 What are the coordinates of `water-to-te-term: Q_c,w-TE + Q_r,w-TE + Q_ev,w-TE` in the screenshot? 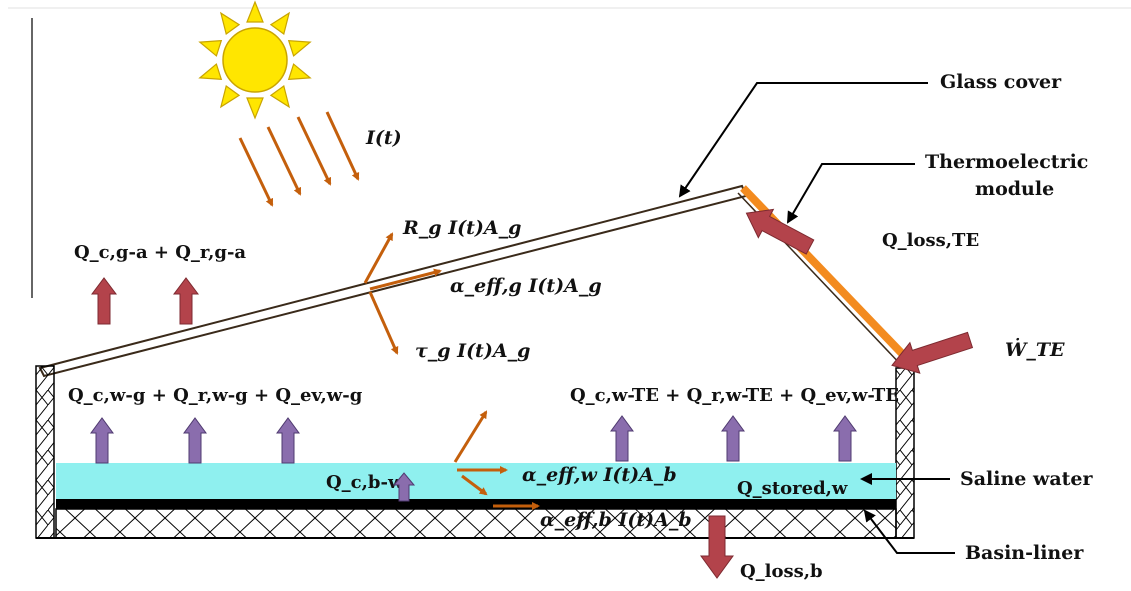 It's located at (734, 395).